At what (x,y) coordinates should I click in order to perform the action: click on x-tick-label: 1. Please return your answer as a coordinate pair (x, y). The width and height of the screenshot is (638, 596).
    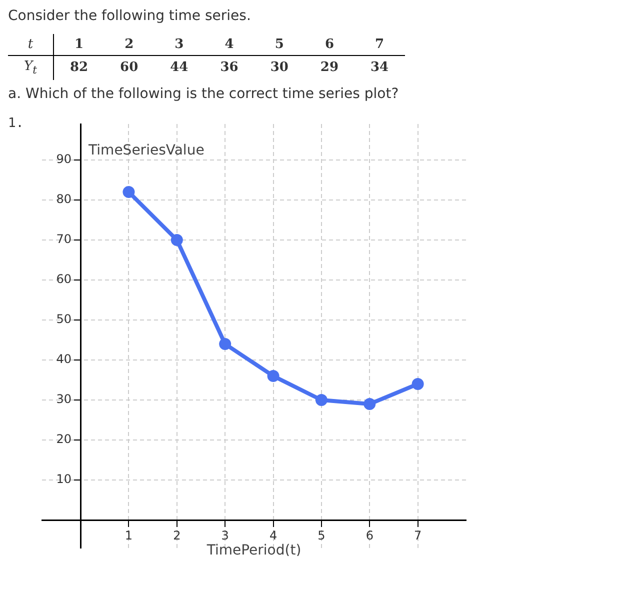
    Looking at the image, I should click on (128, 535).